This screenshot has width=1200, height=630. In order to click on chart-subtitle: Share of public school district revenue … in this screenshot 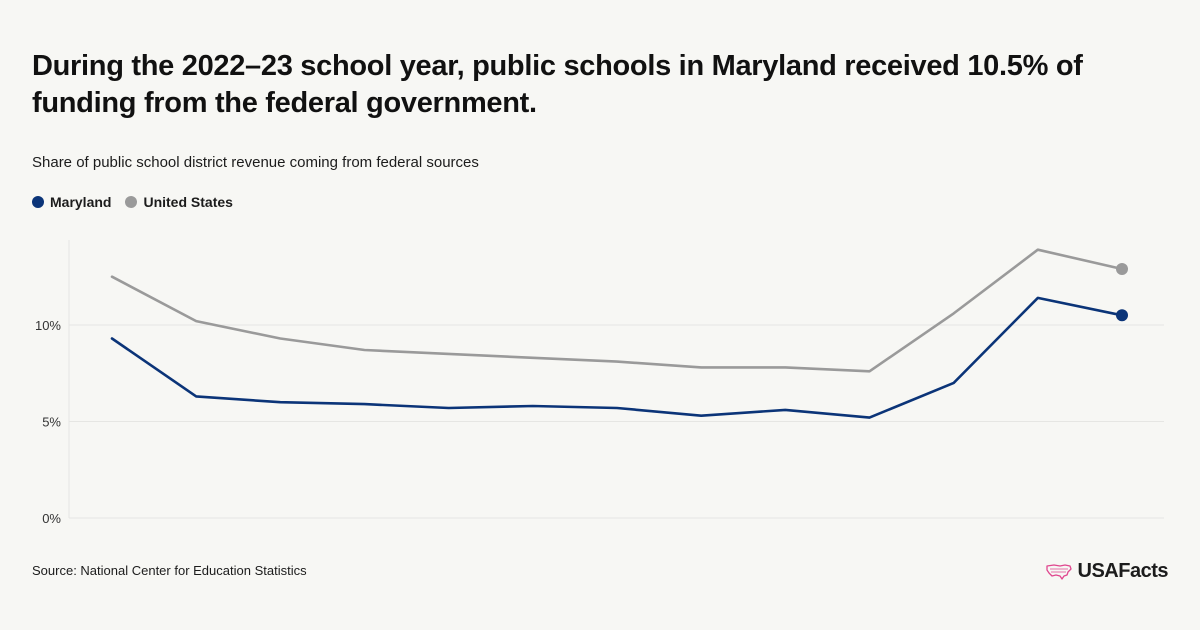, I will do `click(255, 162)`.